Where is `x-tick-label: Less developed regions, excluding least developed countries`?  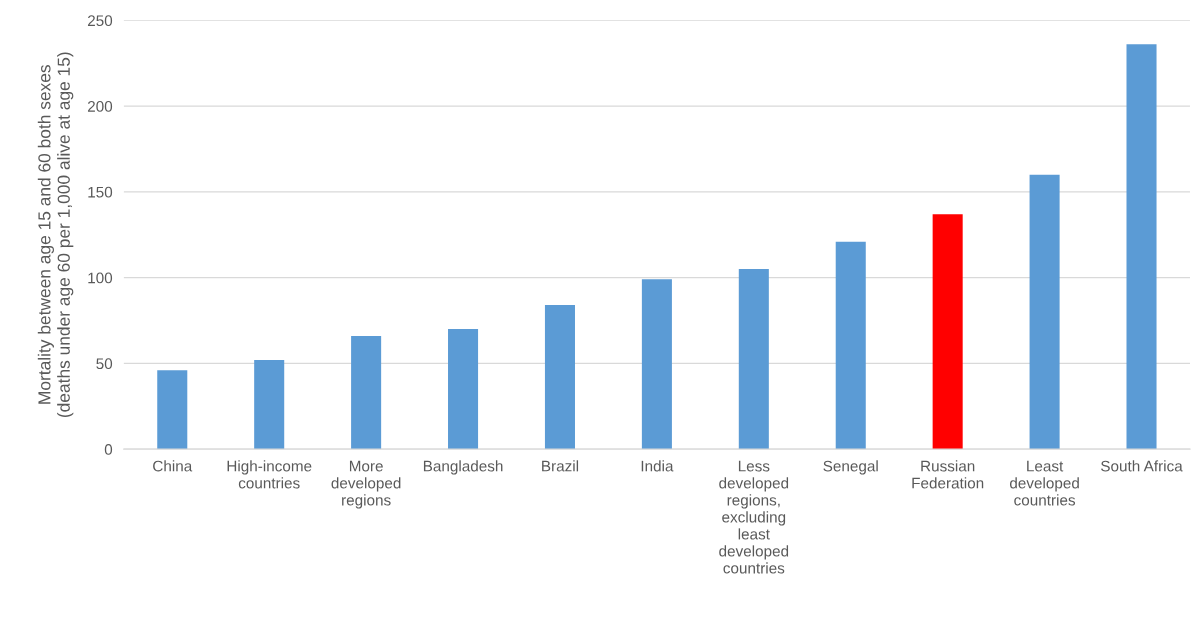 x-tick-label: Less developed regions, excluding least developed countries is located at coordinates (754, 517).